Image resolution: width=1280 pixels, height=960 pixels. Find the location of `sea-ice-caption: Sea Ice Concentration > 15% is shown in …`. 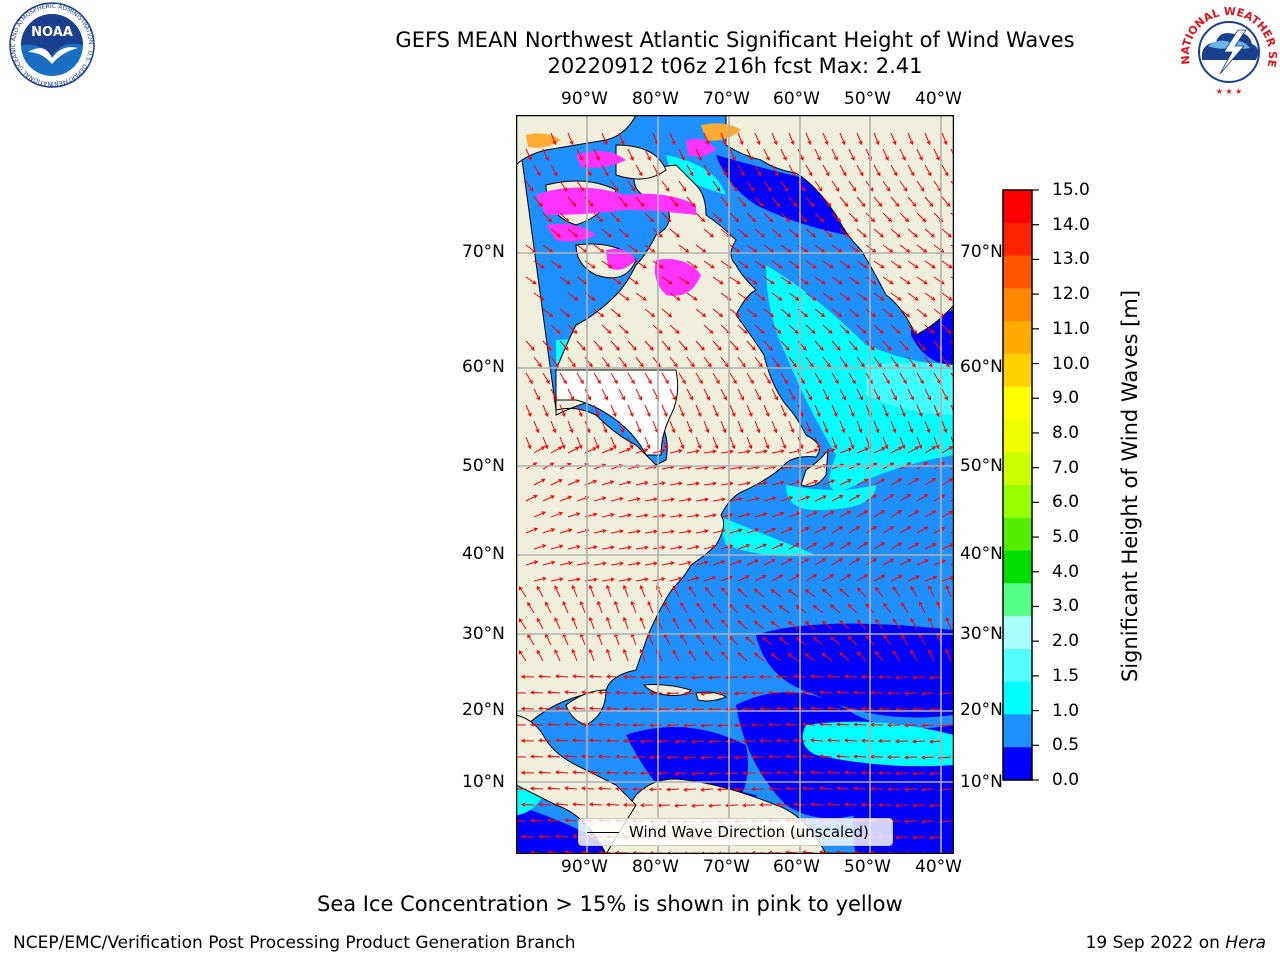

sea-ice-caption: Sea Ice Concentration > 15% is shown in … is located at coordinates (610, 904).